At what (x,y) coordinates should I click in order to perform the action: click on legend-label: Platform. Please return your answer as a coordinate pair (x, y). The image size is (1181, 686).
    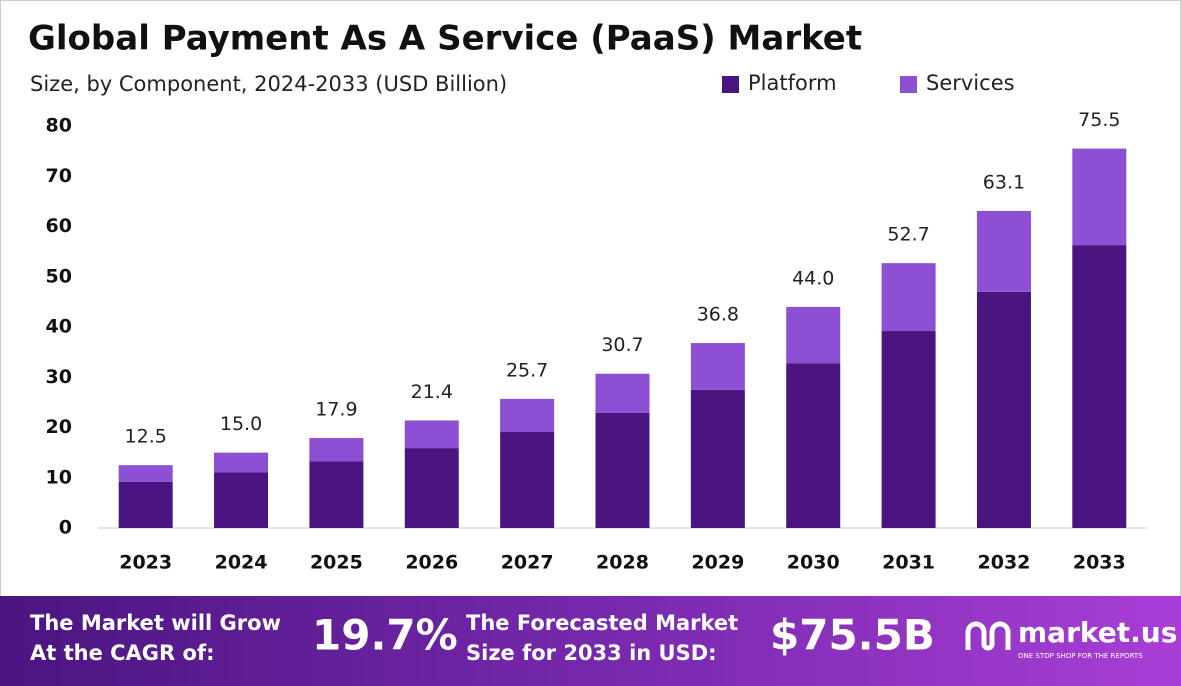
    Looking at the image, I should click on (792, 83).